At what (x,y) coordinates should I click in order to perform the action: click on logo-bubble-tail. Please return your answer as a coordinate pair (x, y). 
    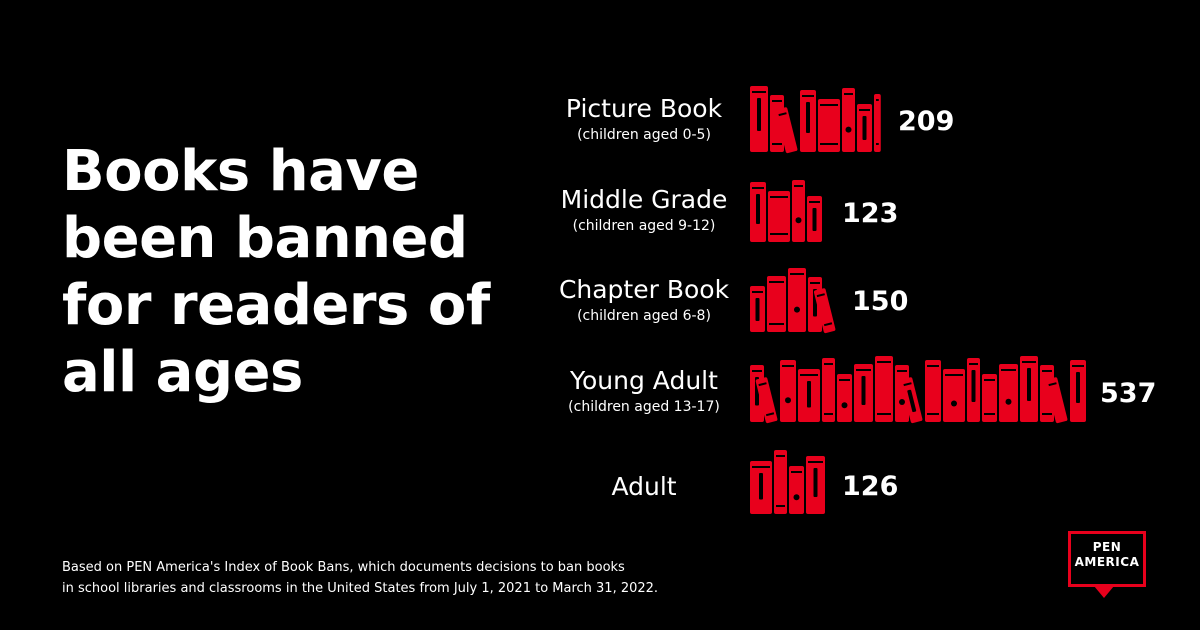
    Looking at the image, I should click on (1104, 592).